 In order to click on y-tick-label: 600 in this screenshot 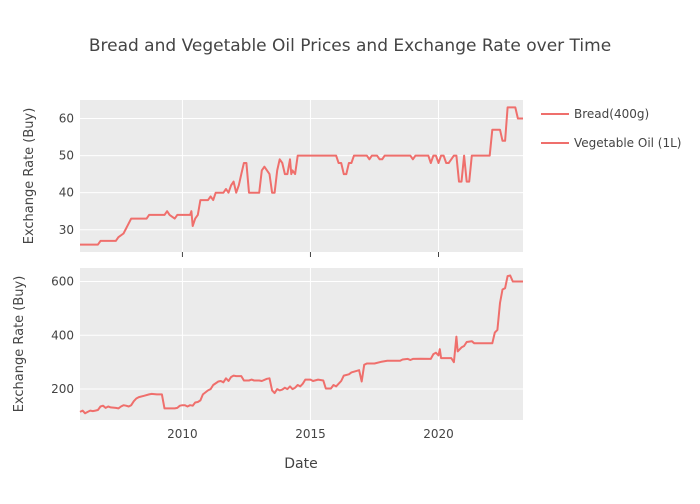, I will do `click(62, 281)`.